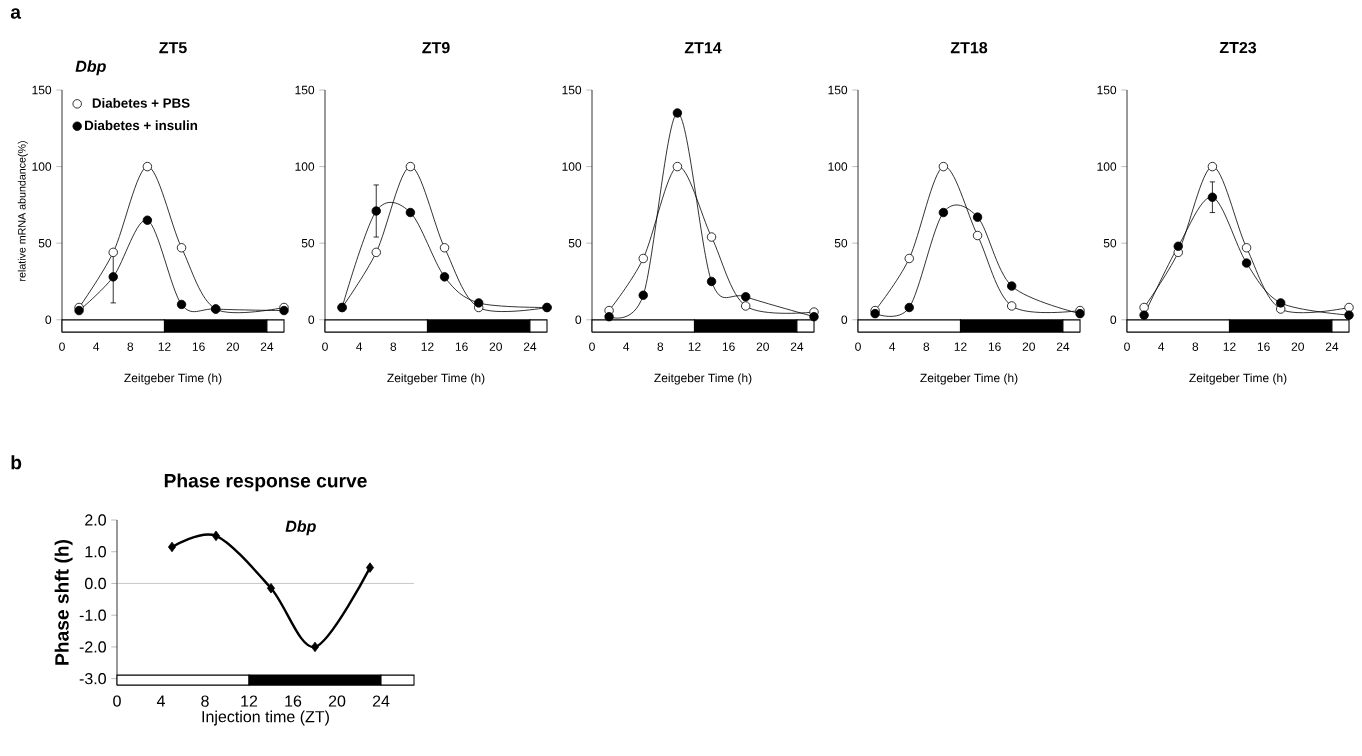 The image size is (1362, 756). Describe the element at coordinates (95, 583) in the screenshot. I see `y-tick-label: 0.0` at that location.